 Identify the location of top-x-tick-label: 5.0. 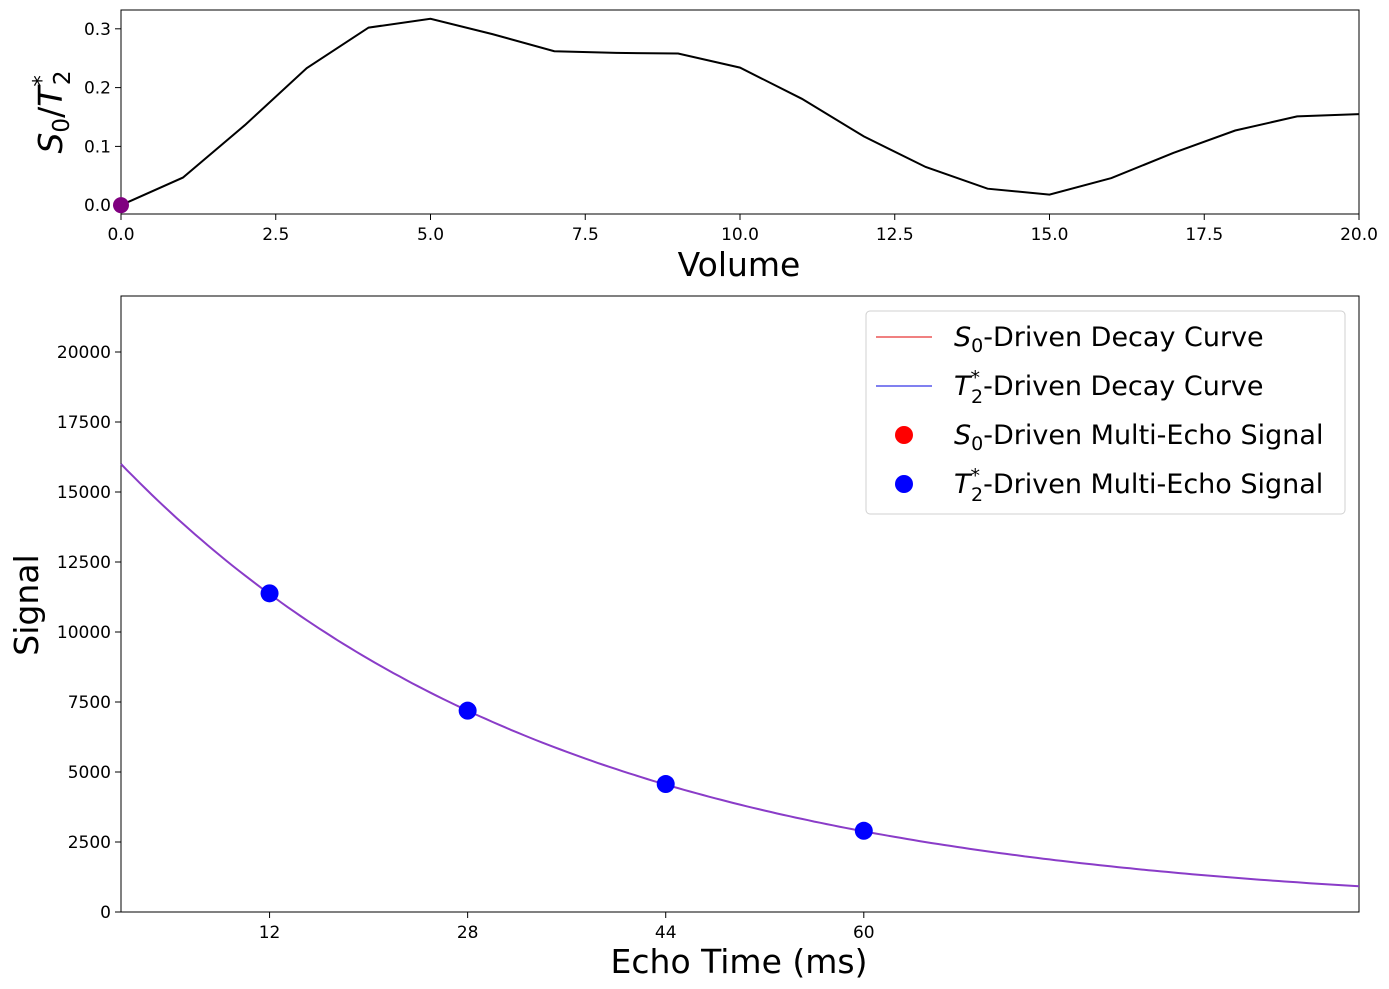
(430, 235).